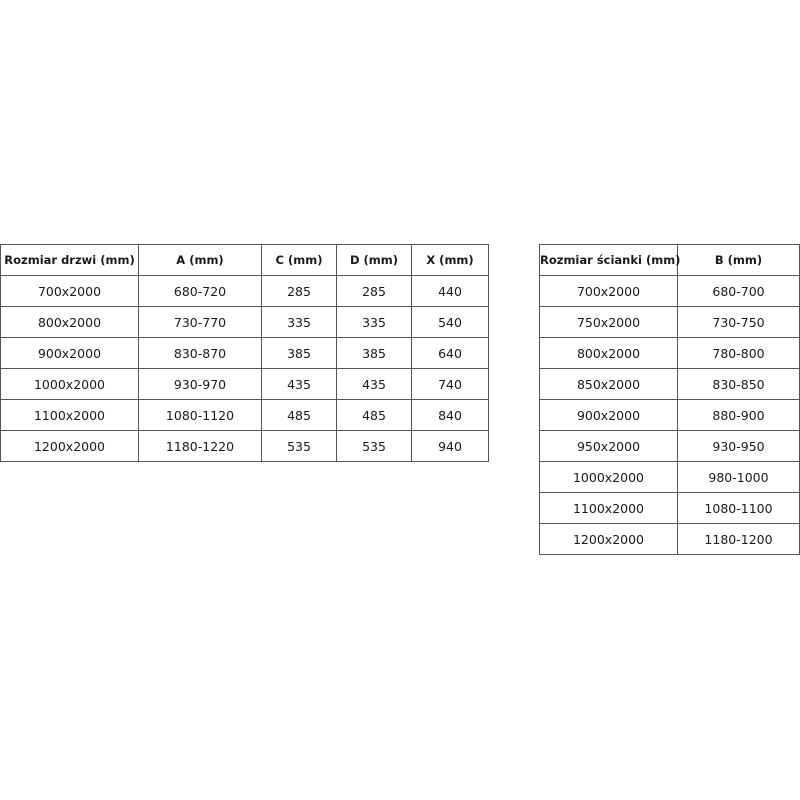  I want to click on table-cell: 1180-1220, so click(200, 446).